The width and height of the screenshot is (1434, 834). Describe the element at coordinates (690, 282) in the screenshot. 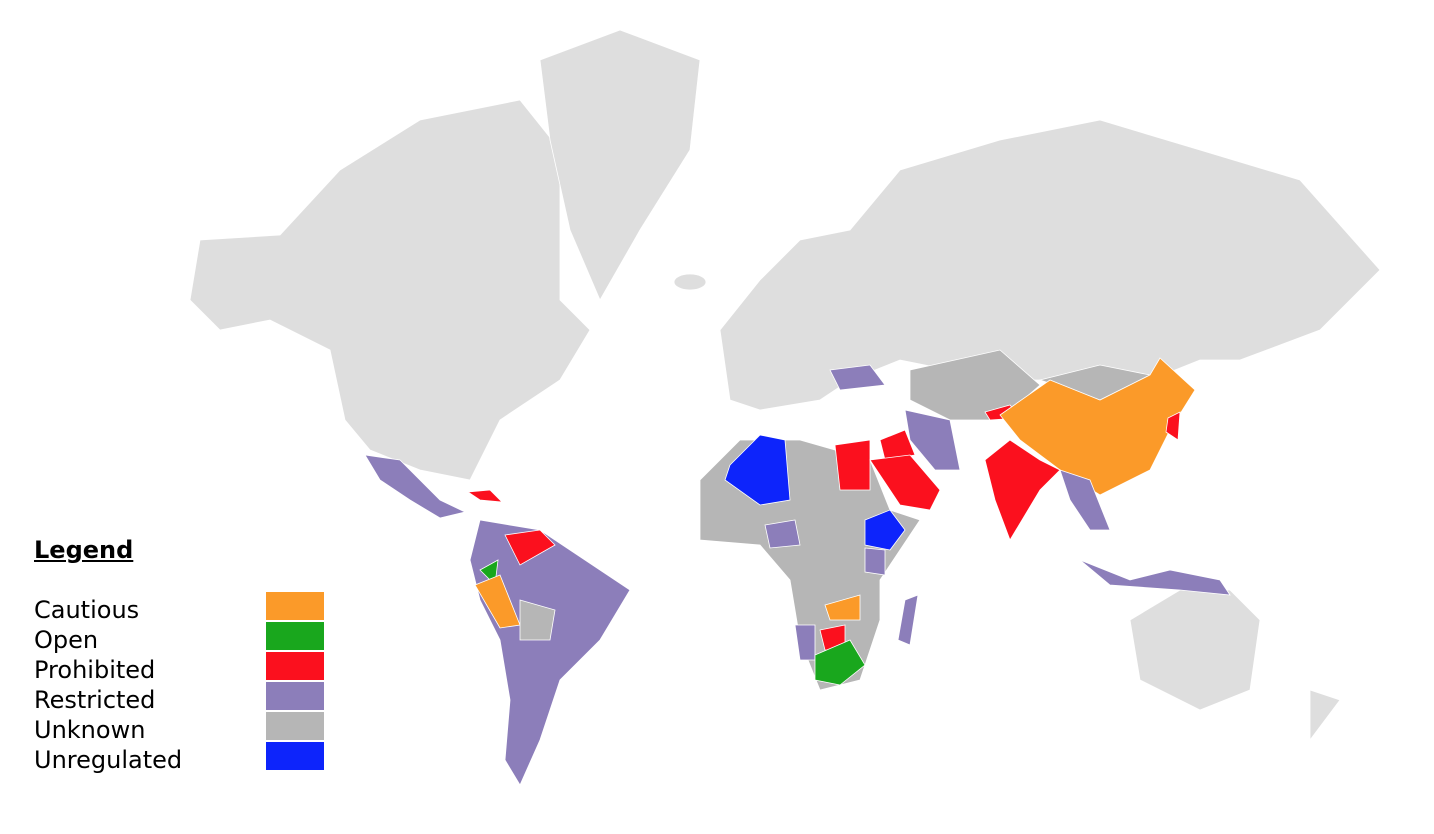

I see `iceland` at that location.